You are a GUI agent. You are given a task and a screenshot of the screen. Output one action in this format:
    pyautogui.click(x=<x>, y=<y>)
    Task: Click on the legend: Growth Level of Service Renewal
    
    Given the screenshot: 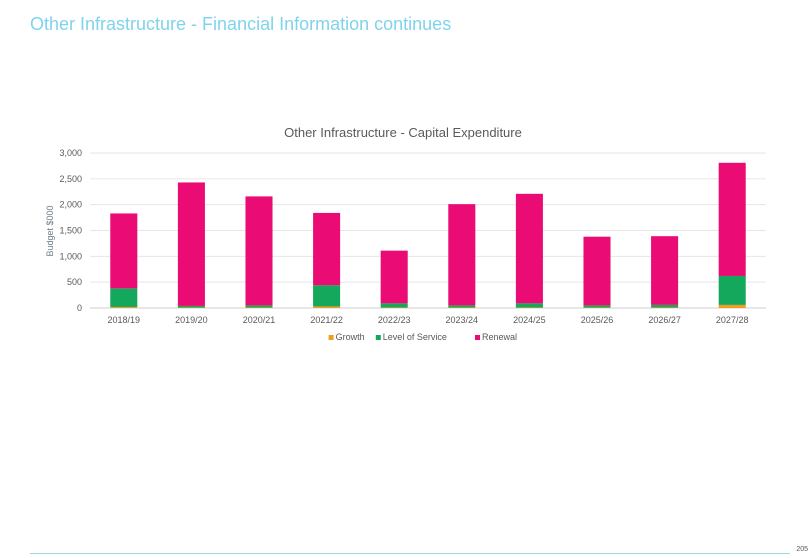 What is the action you would take?
    pyautogui.click(x=422, y=337)
    